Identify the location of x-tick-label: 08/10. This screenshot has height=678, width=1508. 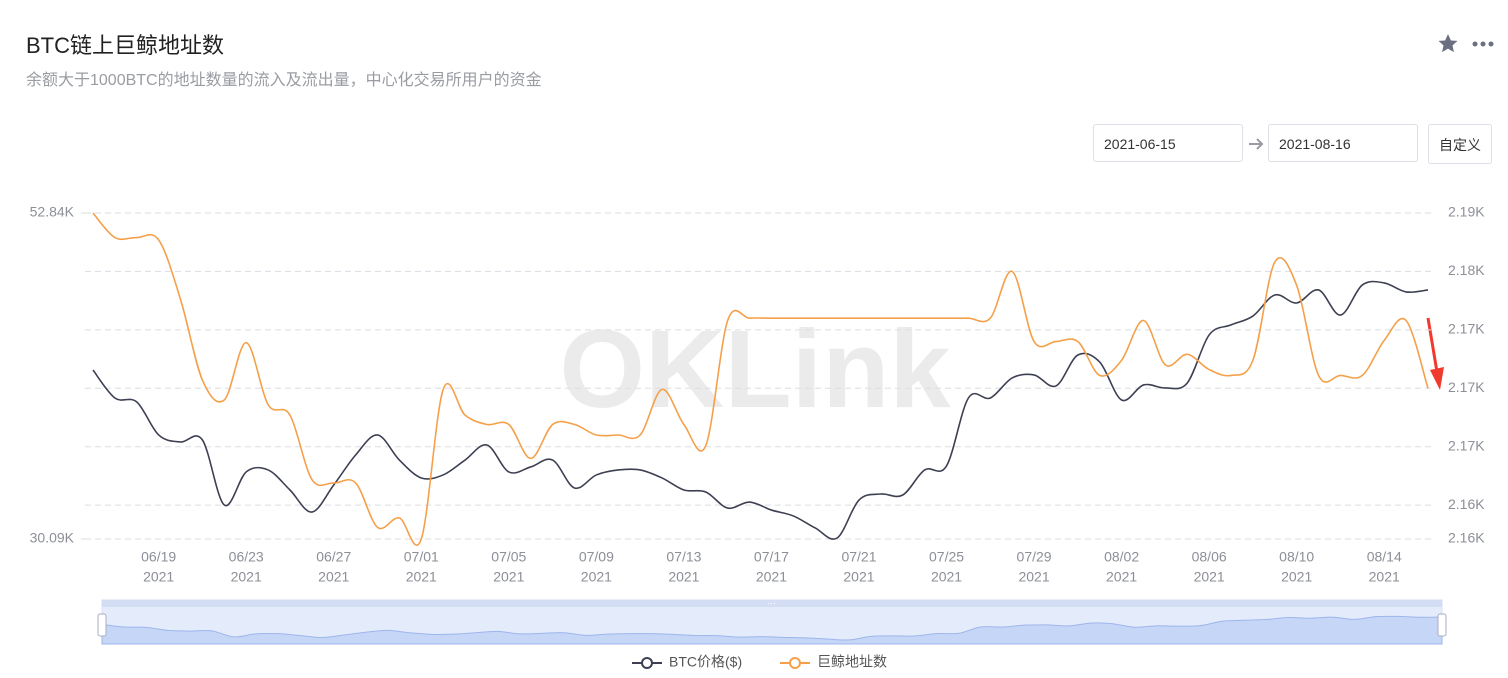
(1296, 557).